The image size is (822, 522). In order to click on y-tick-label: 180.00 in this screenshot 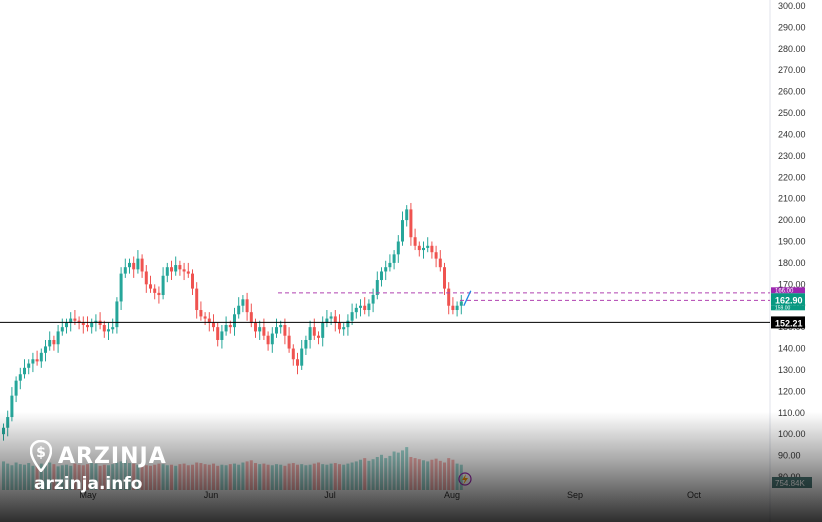, I will do `click(792, 263)`.